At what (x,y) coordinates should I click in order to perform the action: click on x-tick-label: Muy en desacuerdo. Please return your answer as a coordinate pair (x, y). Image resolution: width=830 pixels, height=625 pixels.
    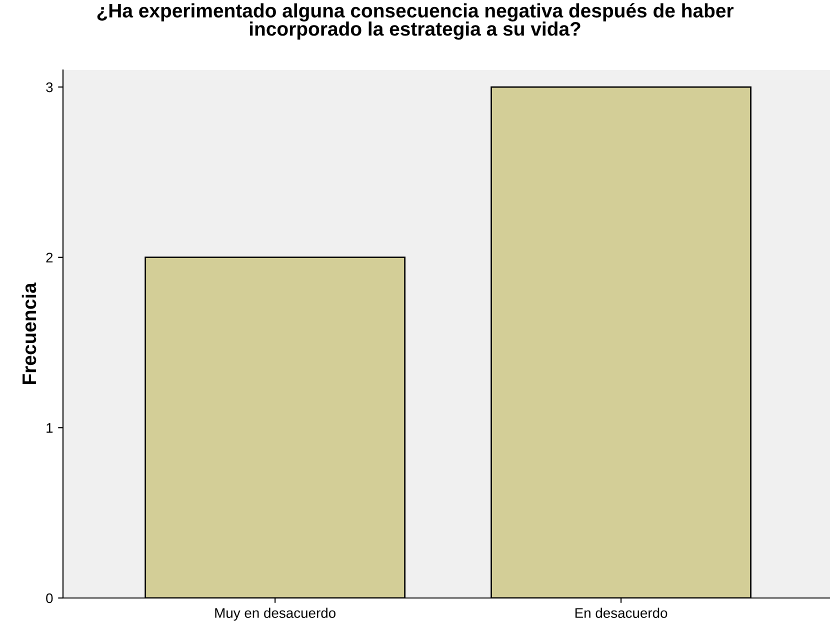
    Looking at the image, I should click on (275, 614).